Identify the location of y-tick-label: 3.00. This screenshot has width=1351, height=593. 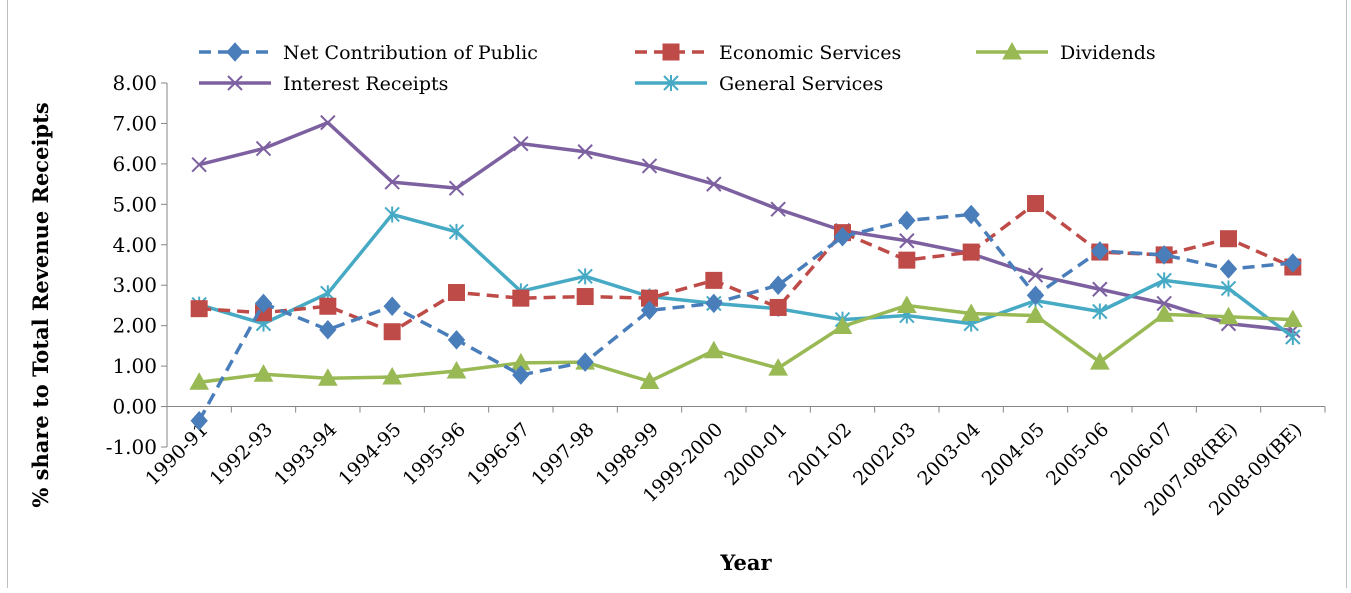
(134, 285).